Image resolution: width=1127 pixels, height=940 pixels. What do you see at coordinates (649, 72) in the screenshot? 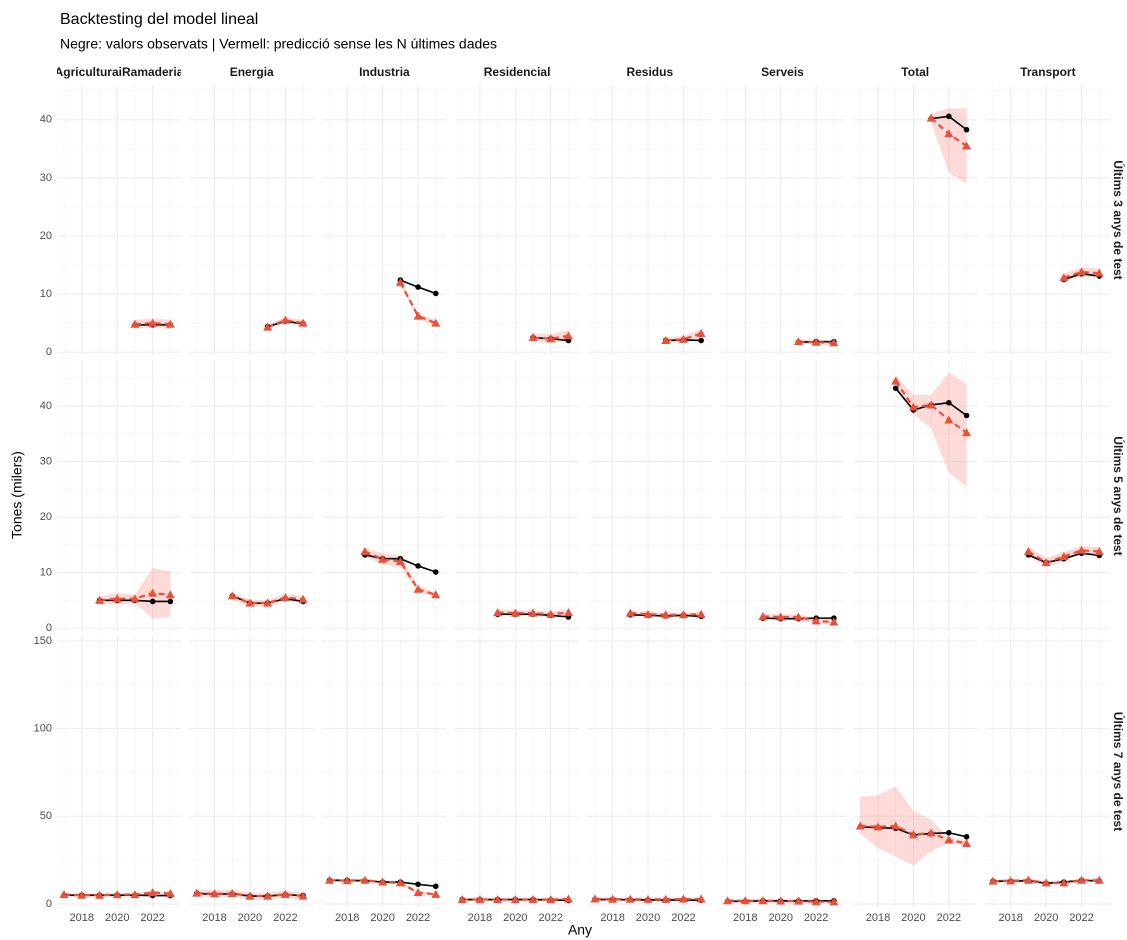
I see `strip-label: Residus` at bounding box center [649, 72].